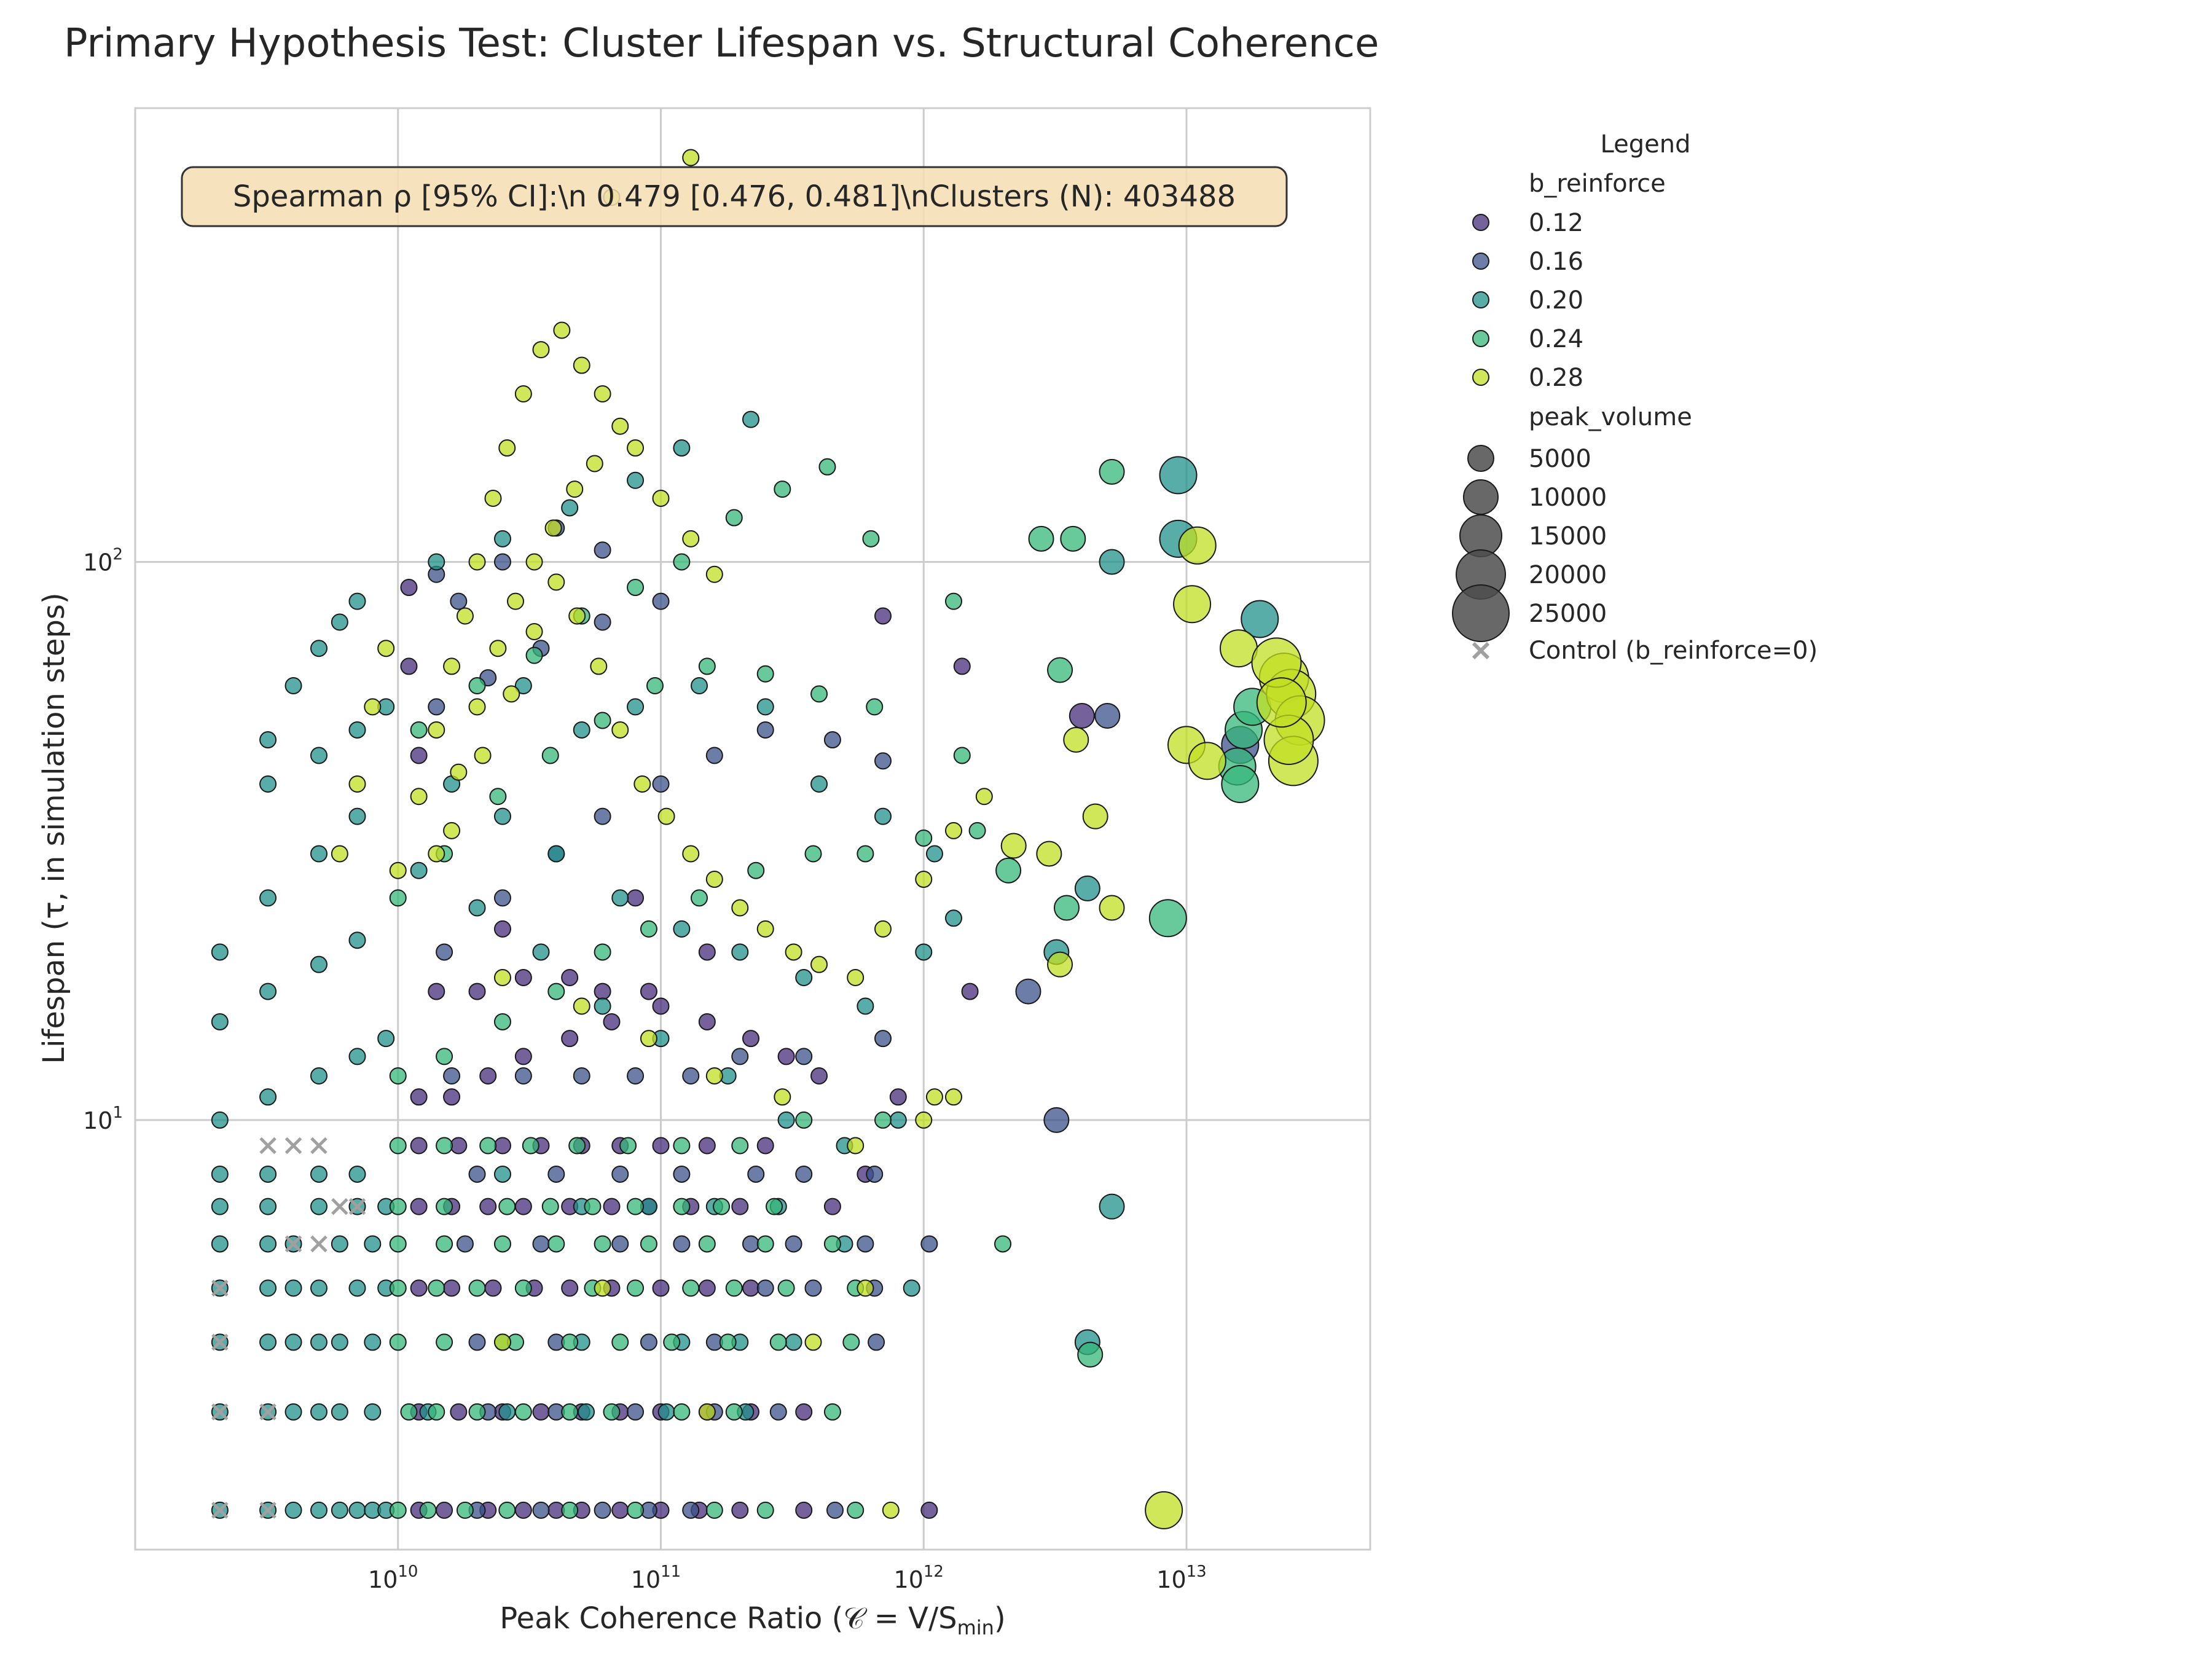  I want to click on x-axis-label-subscript: min, so click(975, 1627).